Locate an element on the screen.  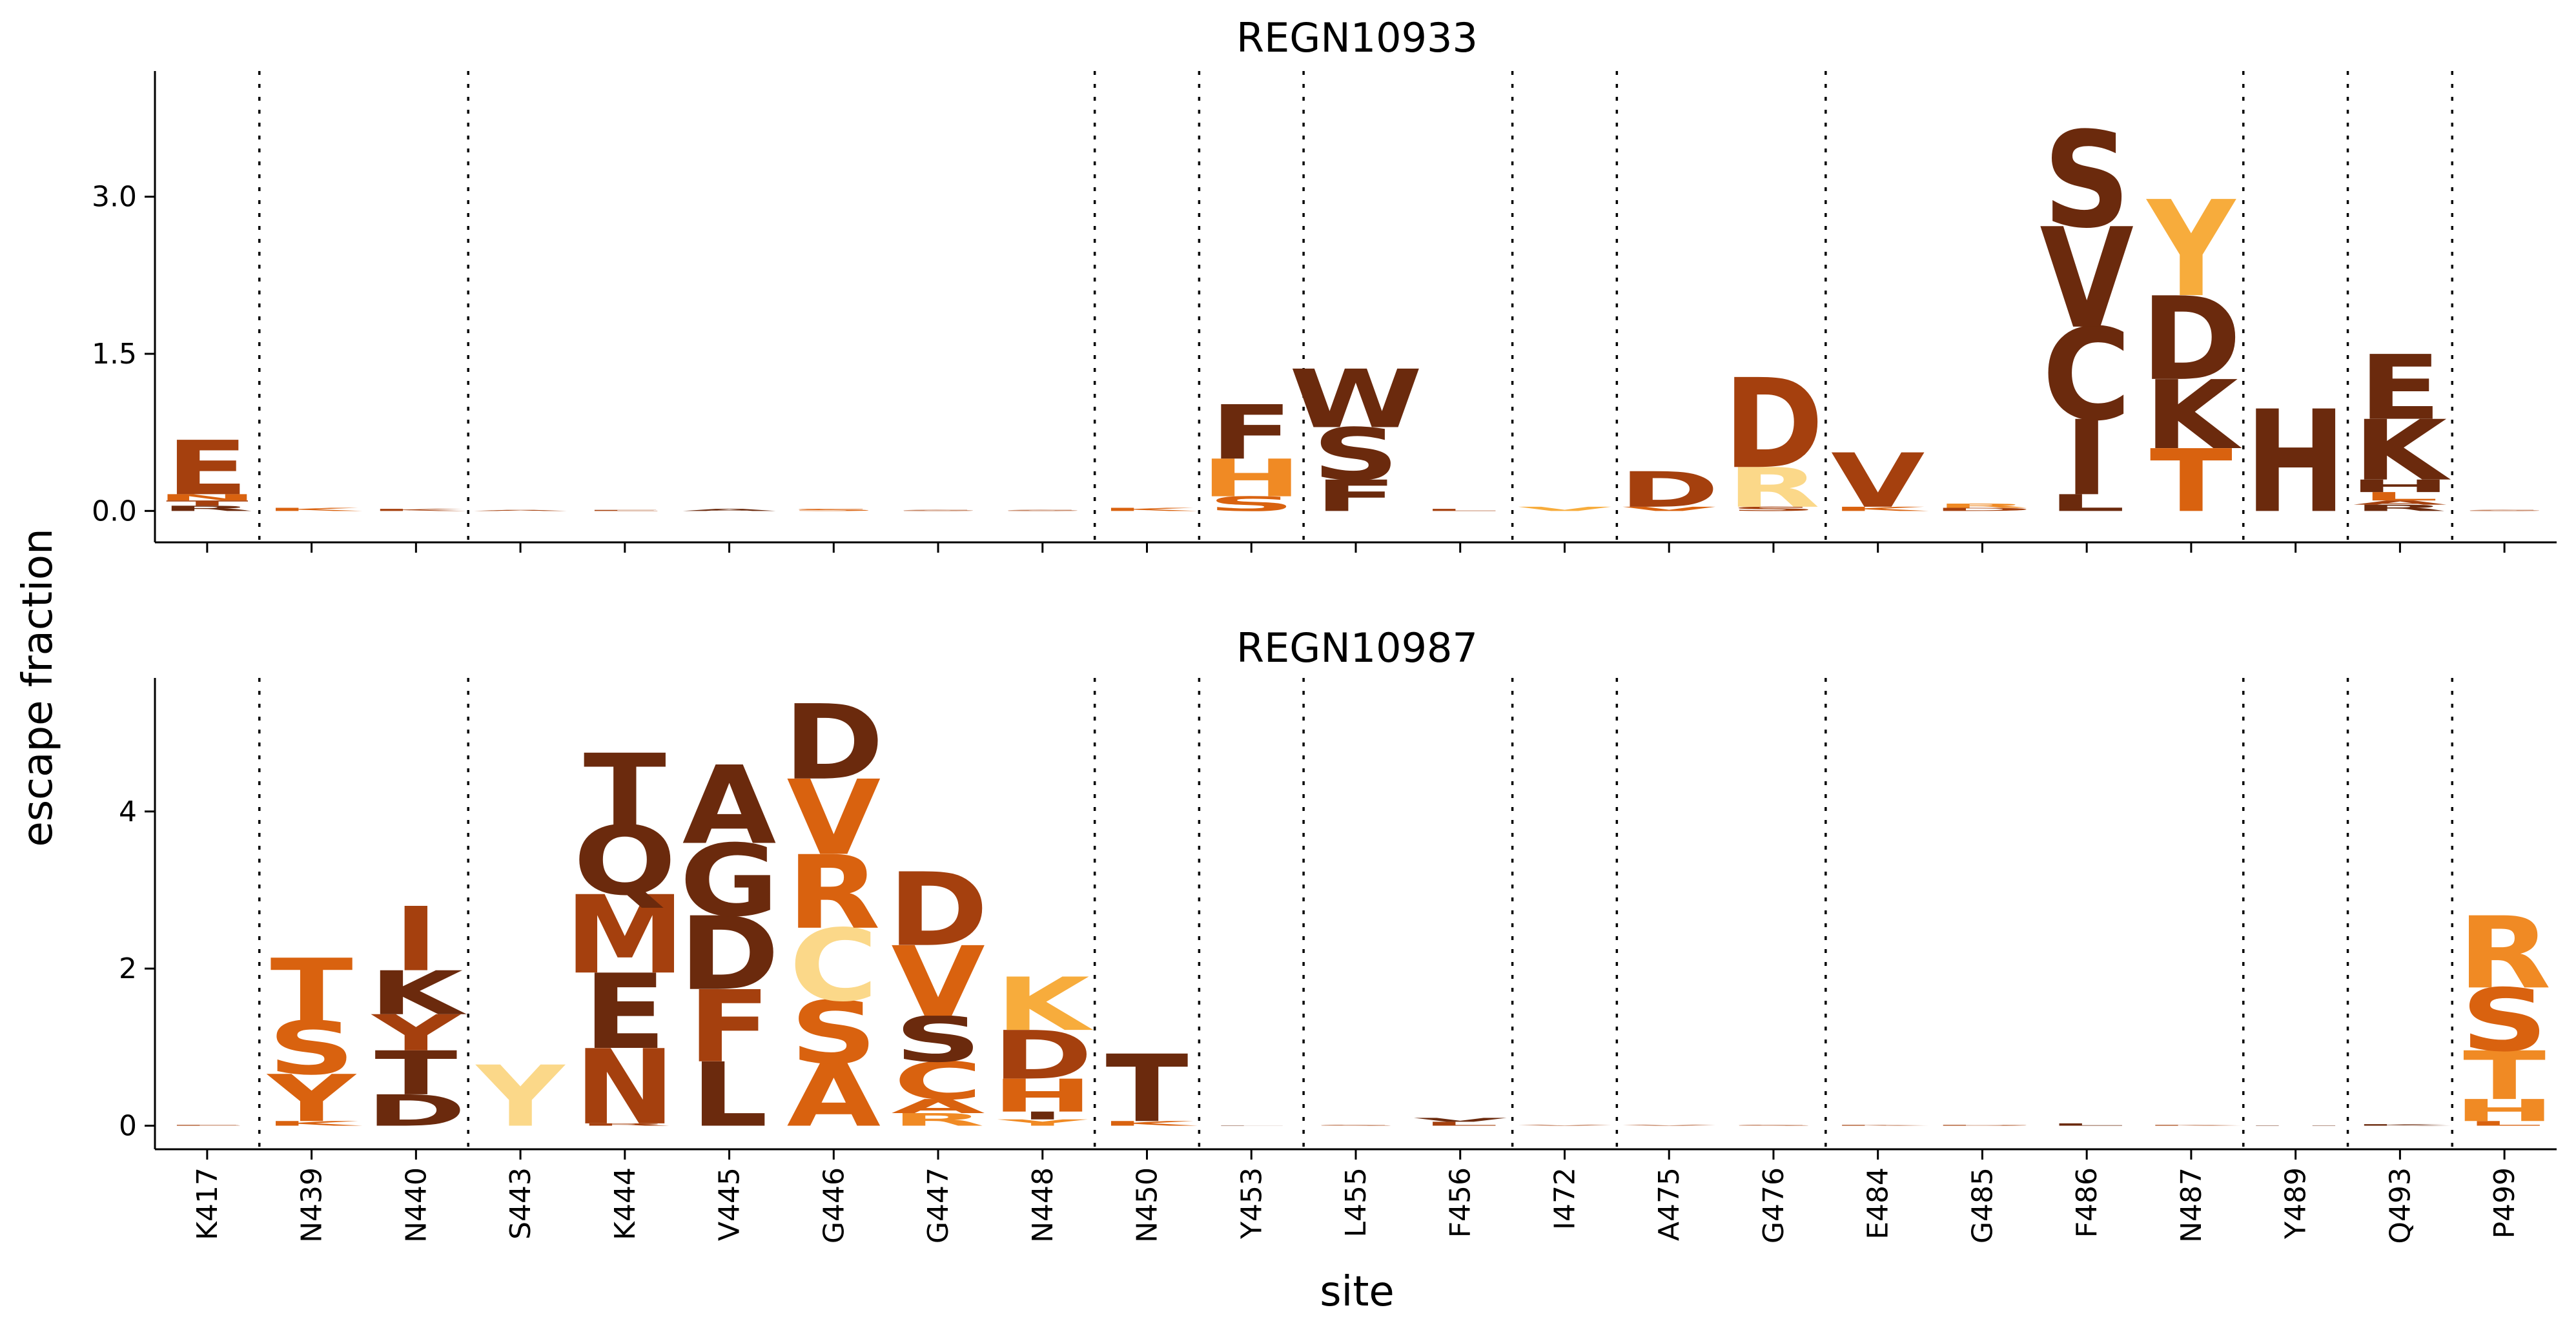
x-tick-label: F486 is located at coordinates (2086, 1202).